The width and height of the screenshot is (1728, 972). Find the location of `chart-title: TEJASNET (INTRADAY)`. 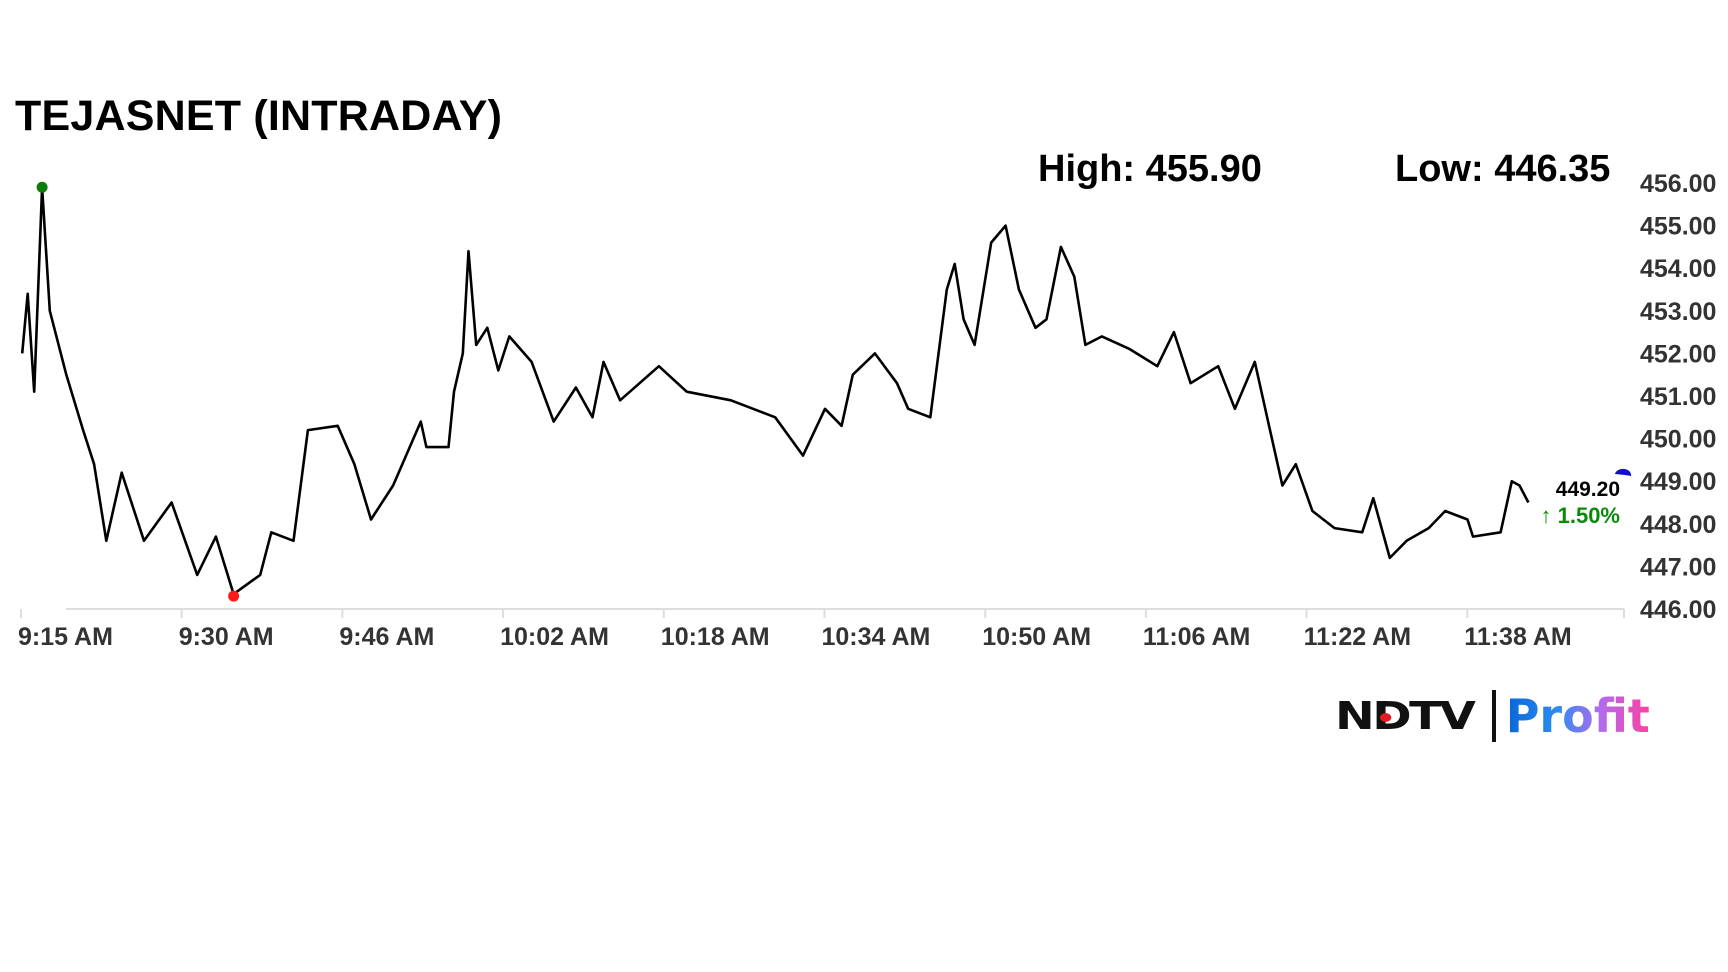

chart-title: TEJASNET (INTRADAY) is located at coordinates (259, 116).